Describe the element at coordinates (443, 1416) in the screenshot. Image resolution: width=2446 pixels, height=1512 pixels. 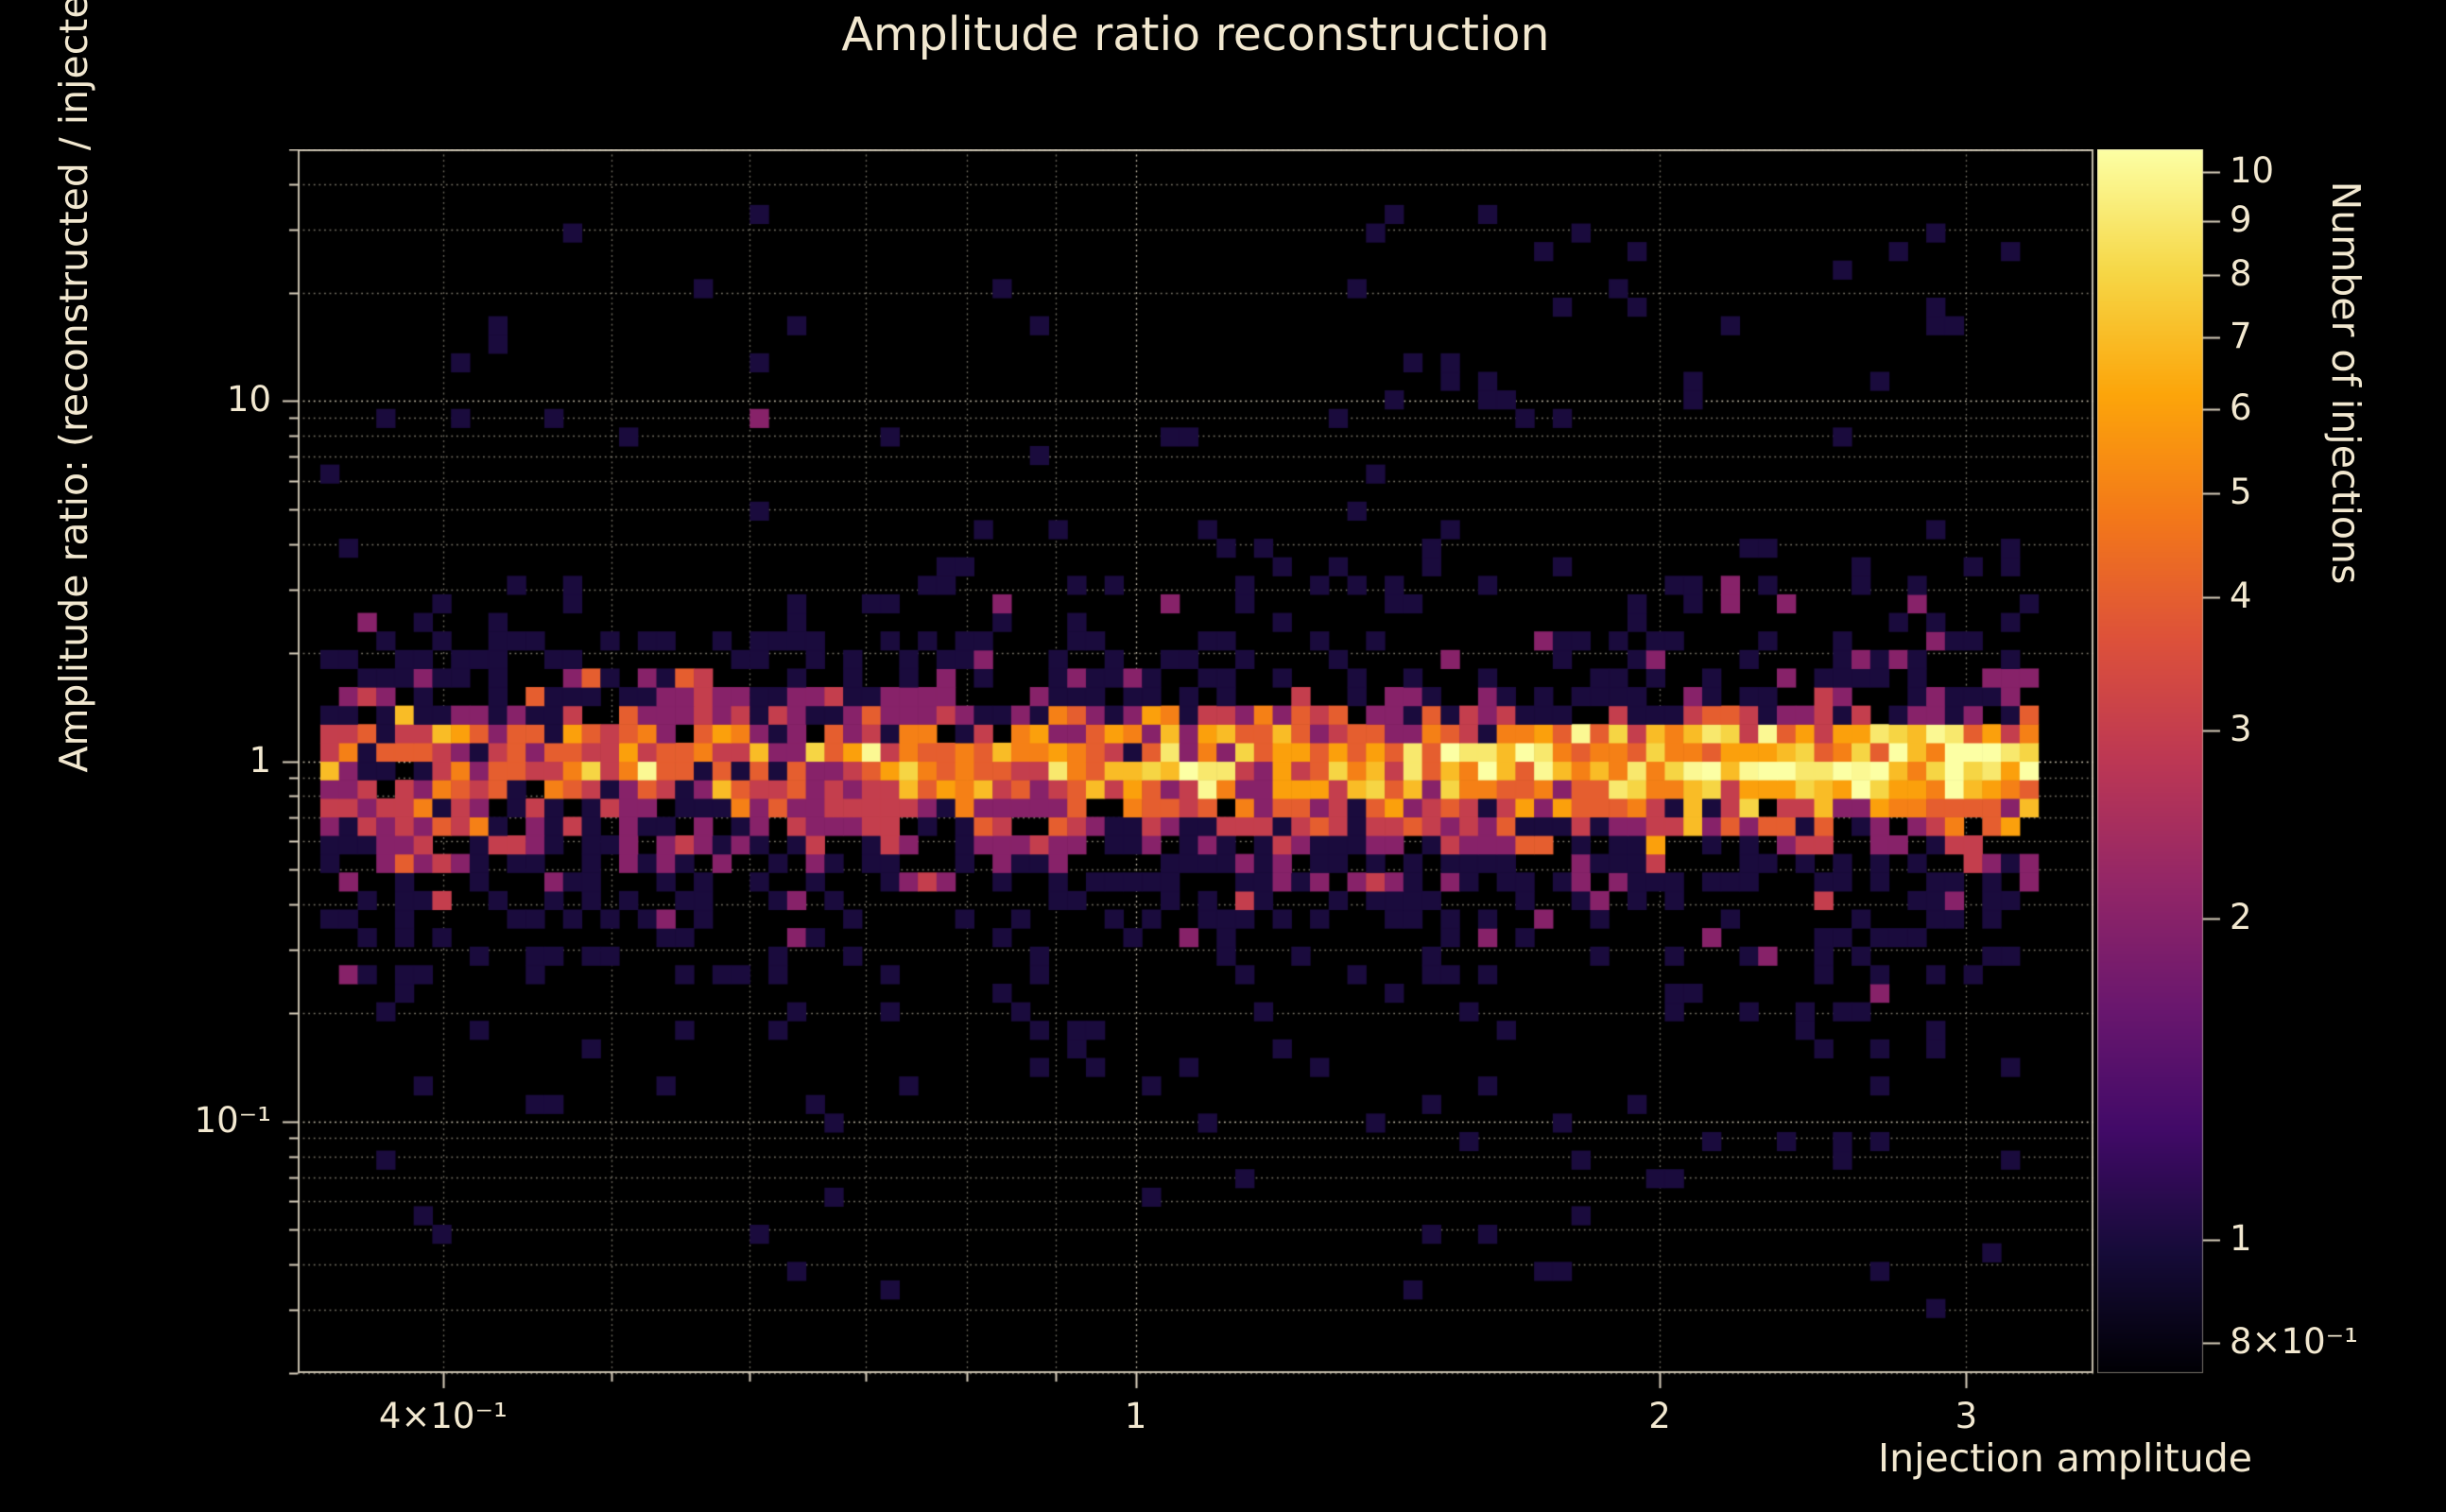
I see `x-tick-label: 4×10⁻¹` at that location.